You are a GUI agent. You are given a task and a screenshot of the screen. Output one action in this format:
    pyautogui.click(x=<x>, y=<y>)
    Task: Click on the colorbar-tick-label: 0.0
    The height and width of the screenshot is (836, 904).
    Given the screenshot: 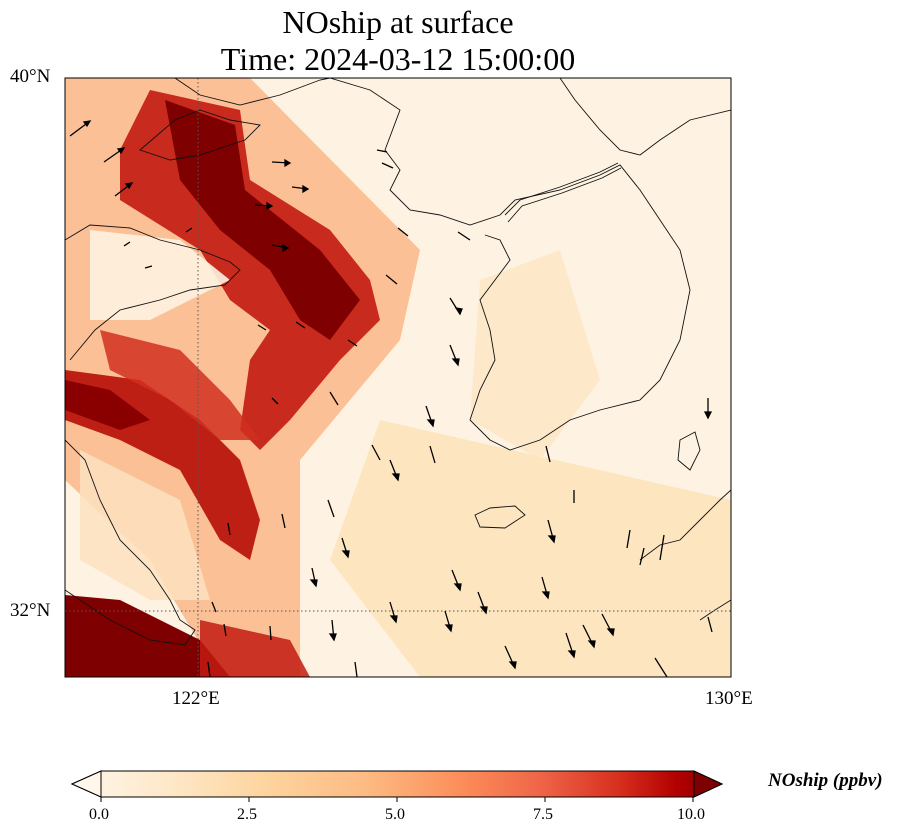 What is the action you would take?
    pyautogui.click(x=99, y=814)
    